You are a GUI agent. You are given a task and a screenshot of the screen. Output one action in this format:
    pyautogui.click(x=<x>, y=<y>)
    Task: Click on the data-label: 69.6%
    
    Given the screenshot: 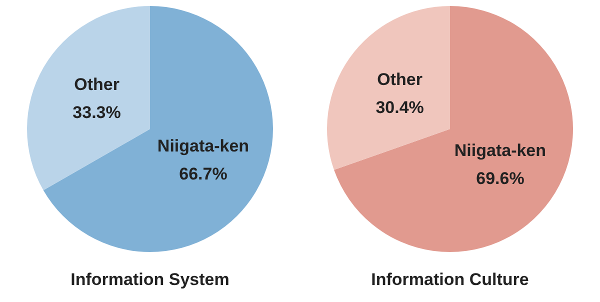 What is the action you would take?
    pyautogui.click(x=500, y=178)
    